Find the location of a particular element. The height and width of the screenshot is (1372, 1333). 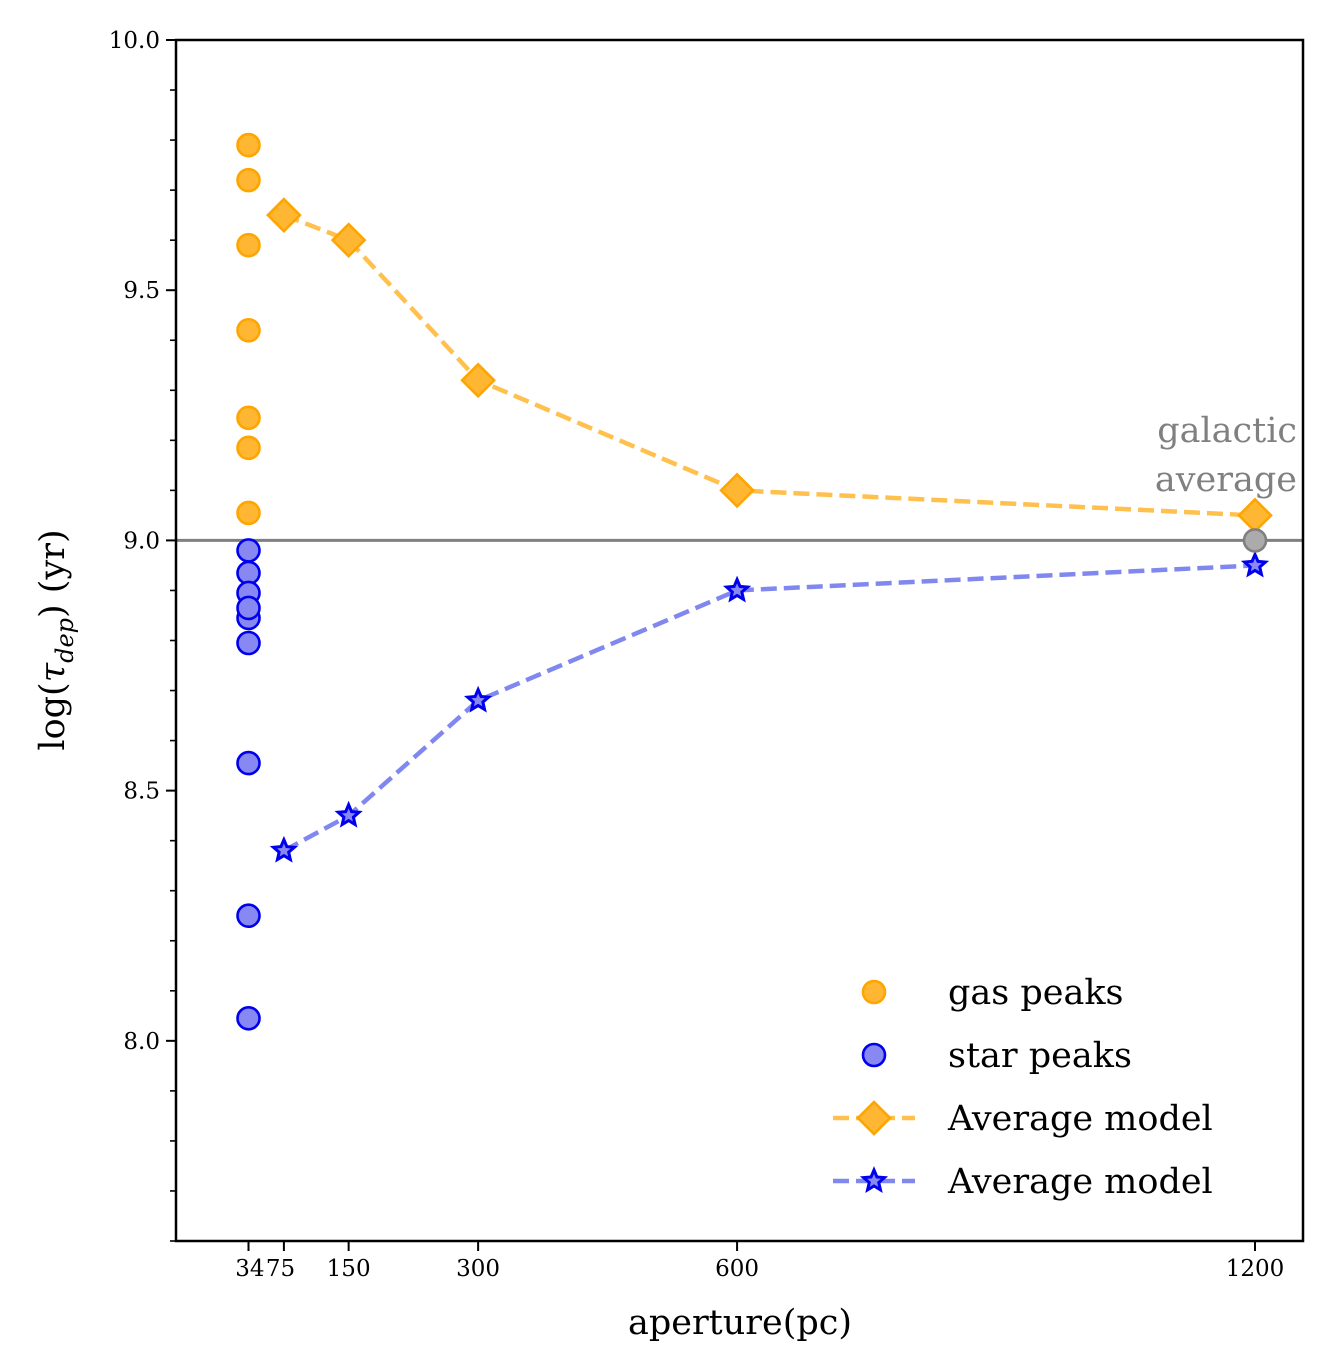

y-axis-label: log(τdep) (yr) is located at coordinates (56, 639).